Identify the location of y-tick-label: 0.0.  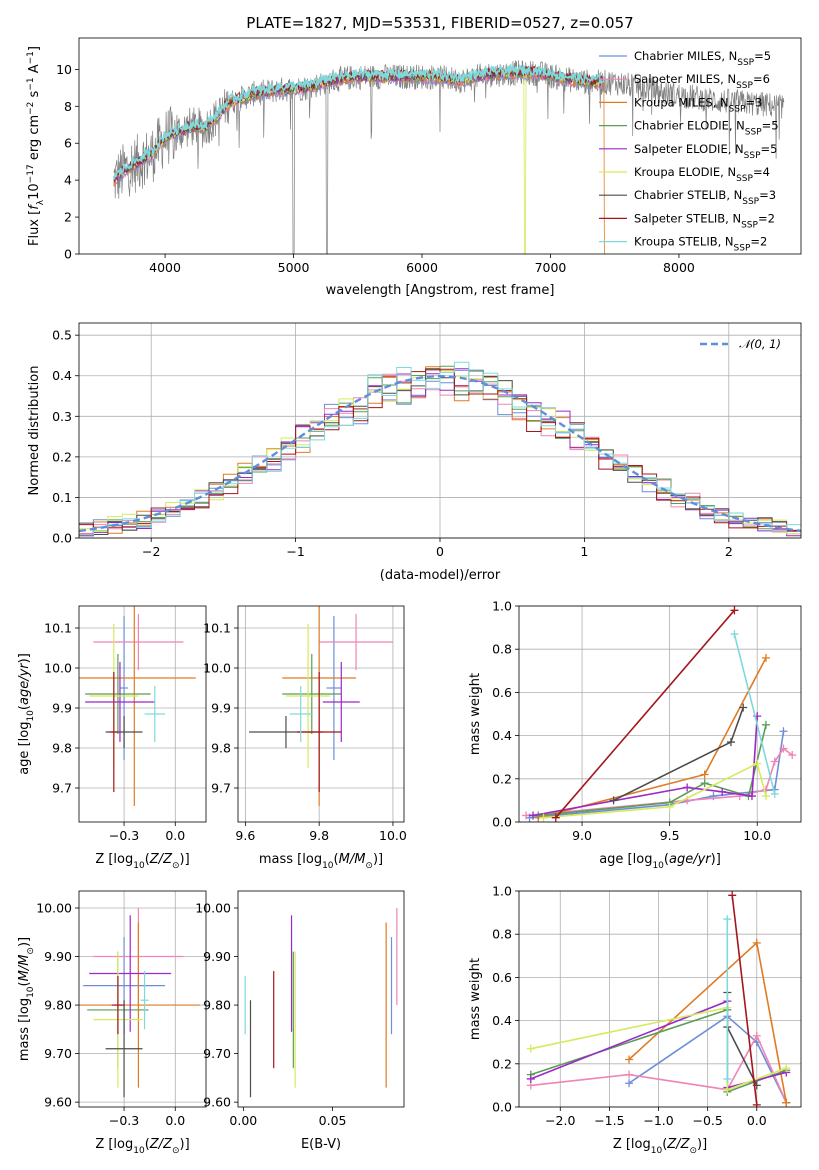
(62, 538).